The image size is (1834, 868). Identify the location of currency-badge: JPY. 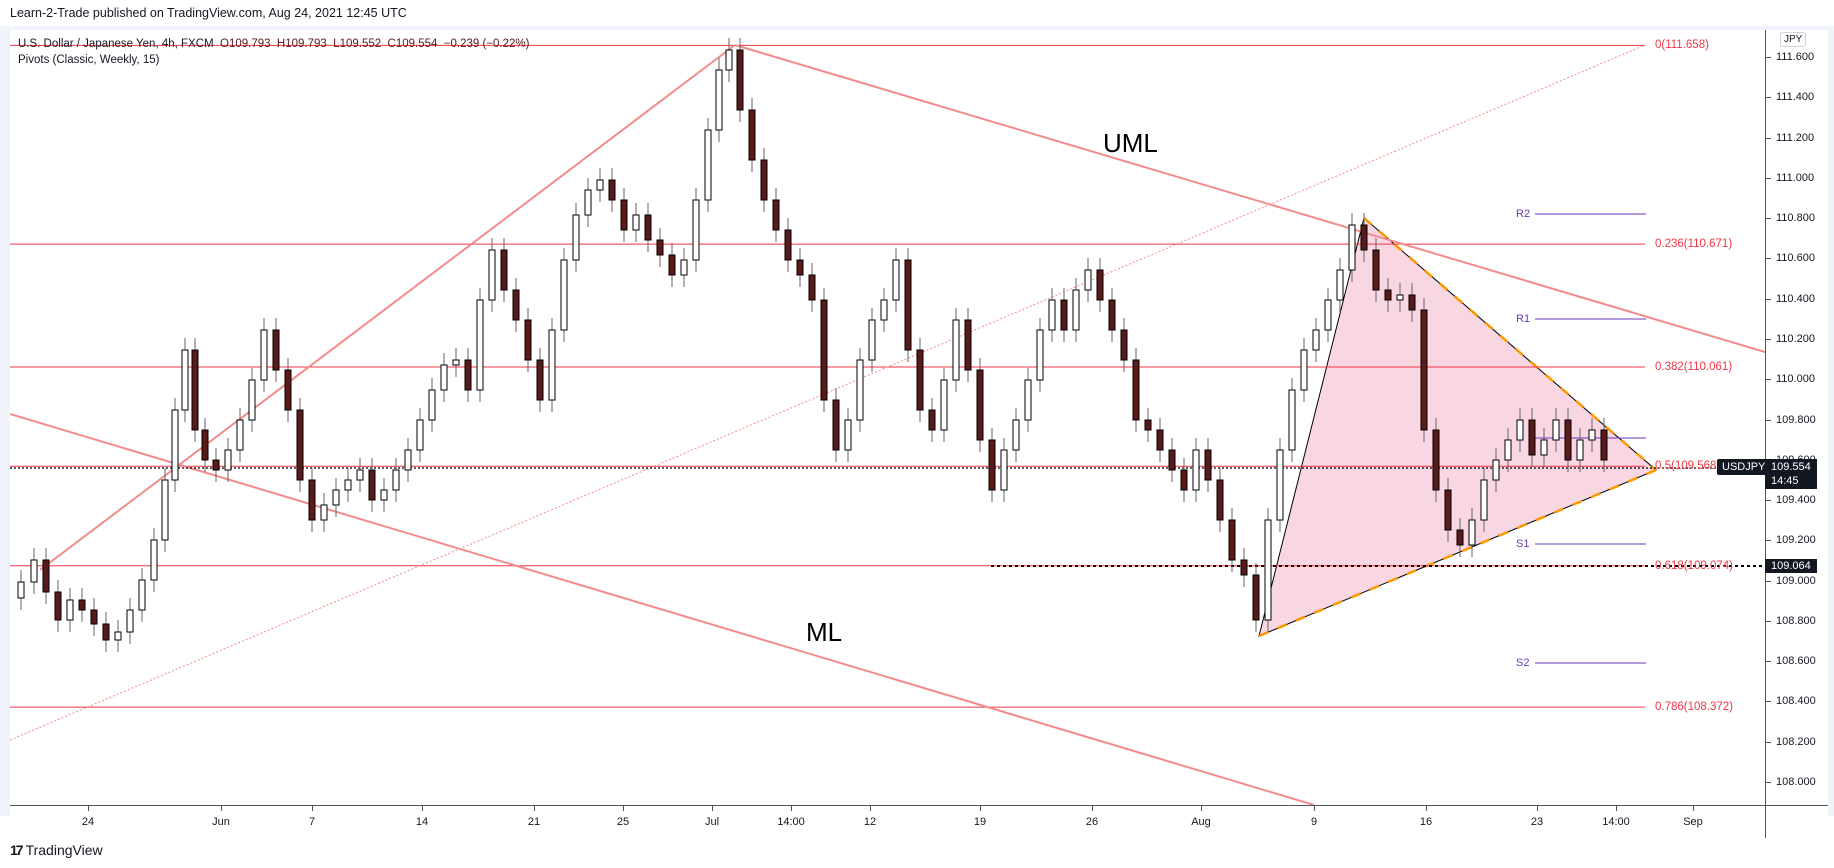
(1793, 39).